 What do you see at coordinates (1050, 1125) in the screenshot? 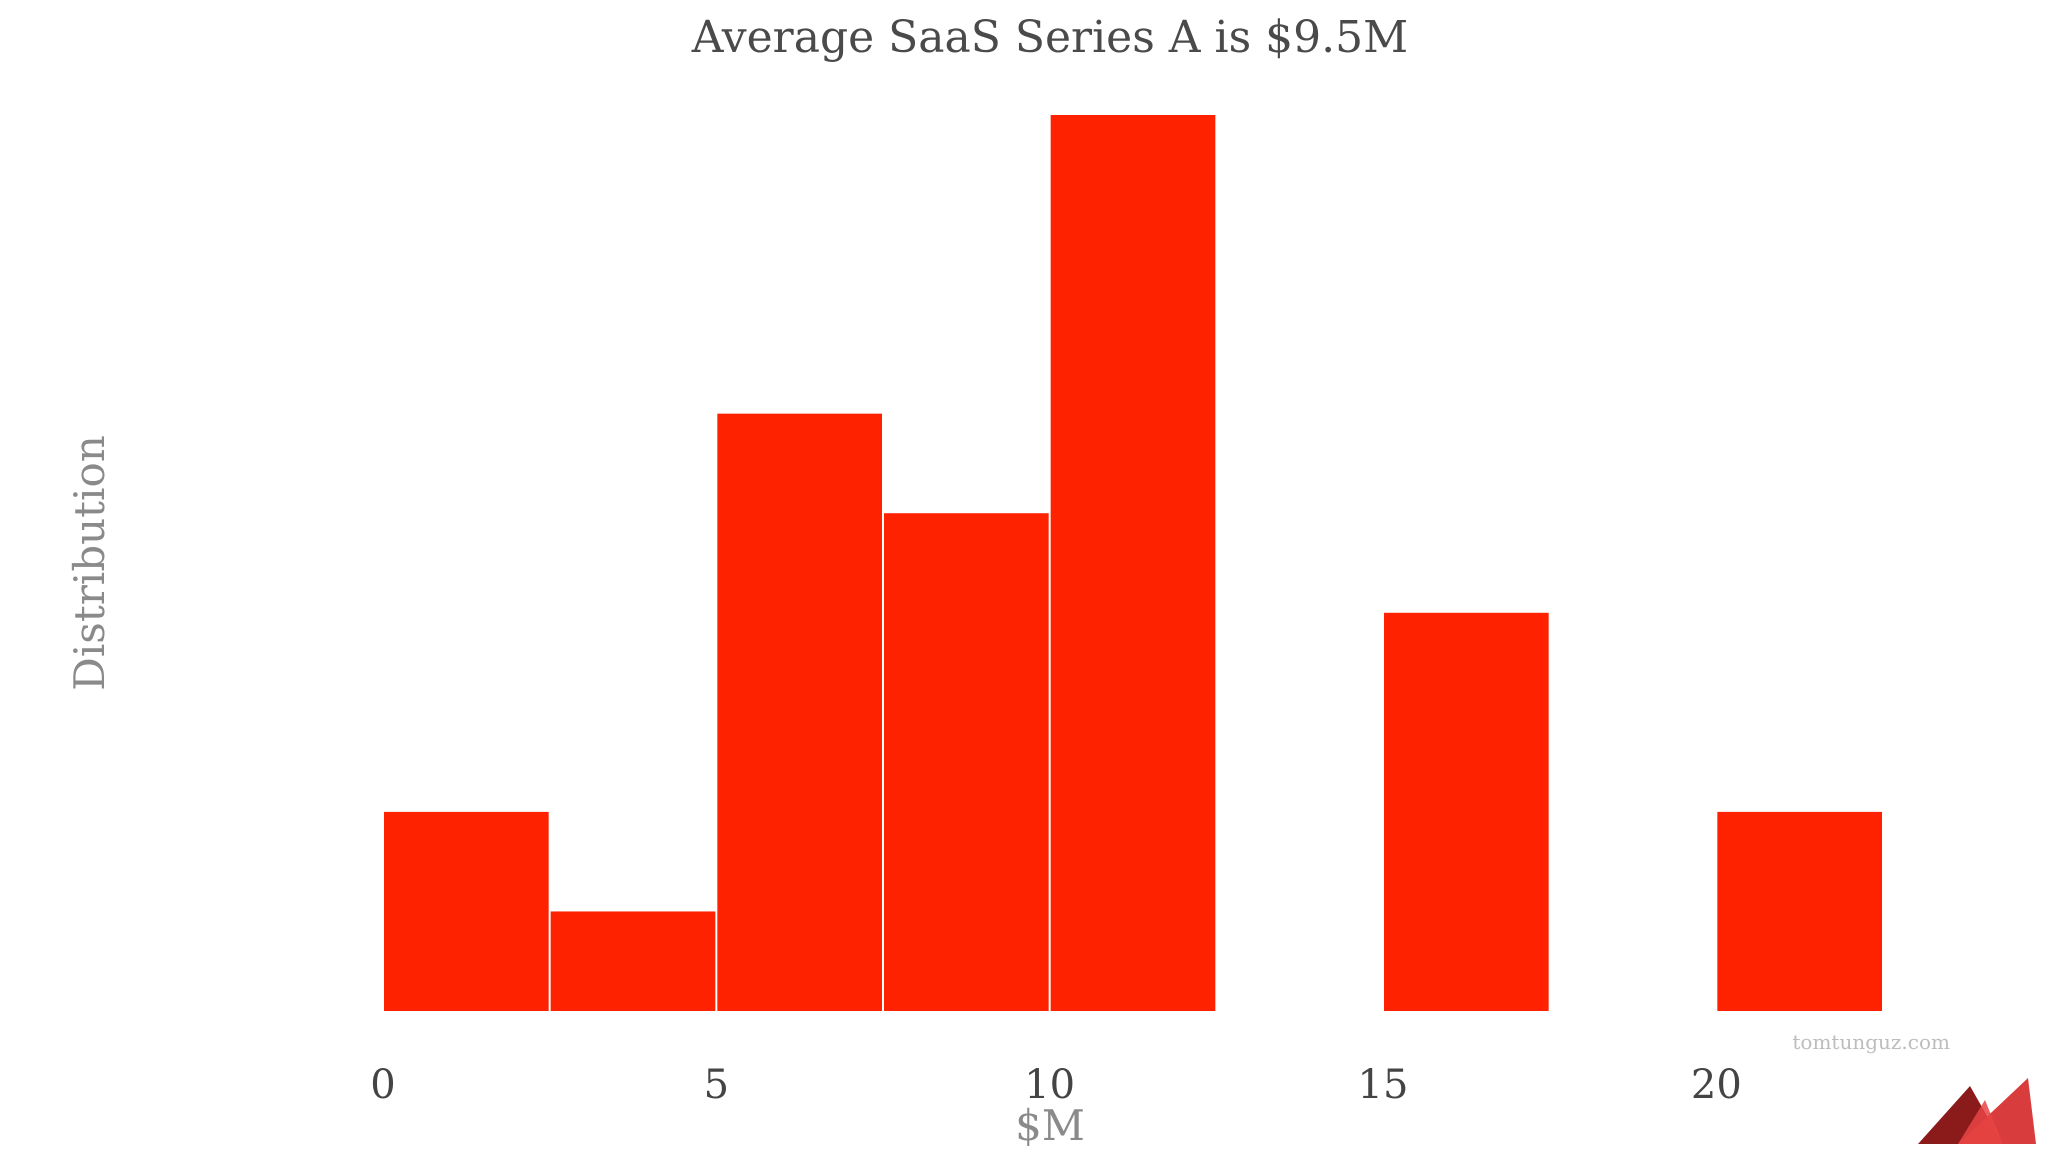
I see `x-axis-label: $M` at bounding box center [1050, 1125].